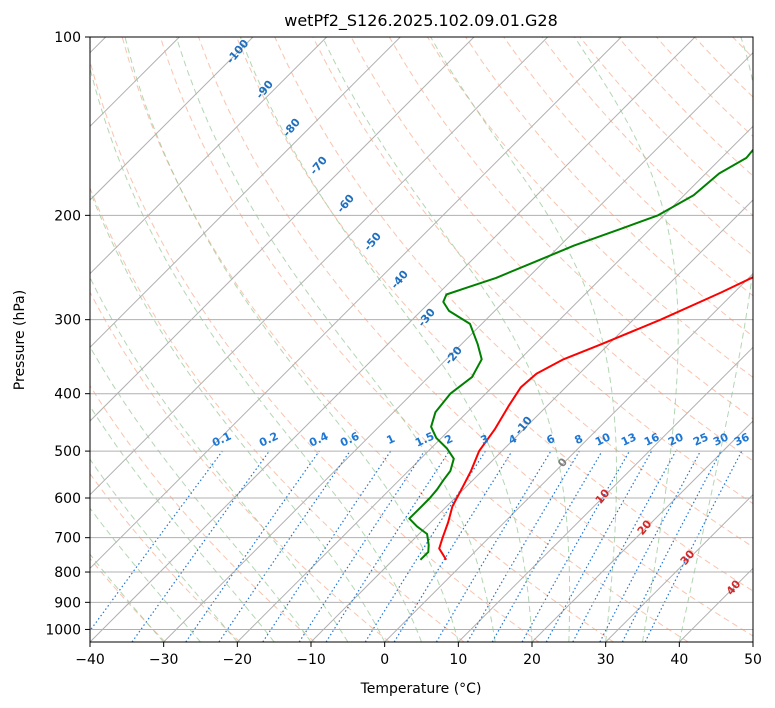  I want to click on line-label: 16, so click(652, 439).